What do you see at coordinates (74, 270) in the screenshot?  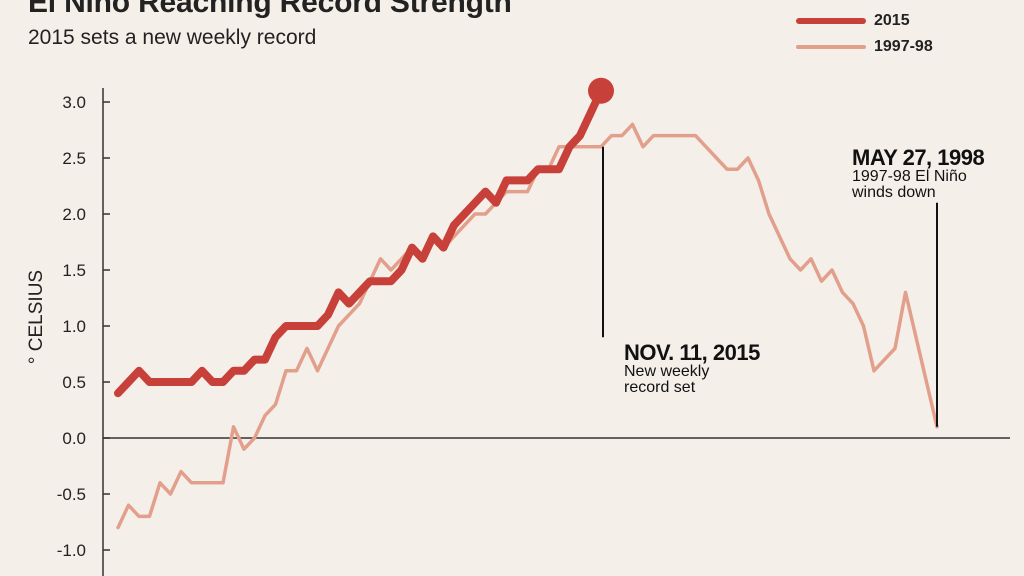 I see `y-tick-label: 1.5` at bounding box center [74, 270].